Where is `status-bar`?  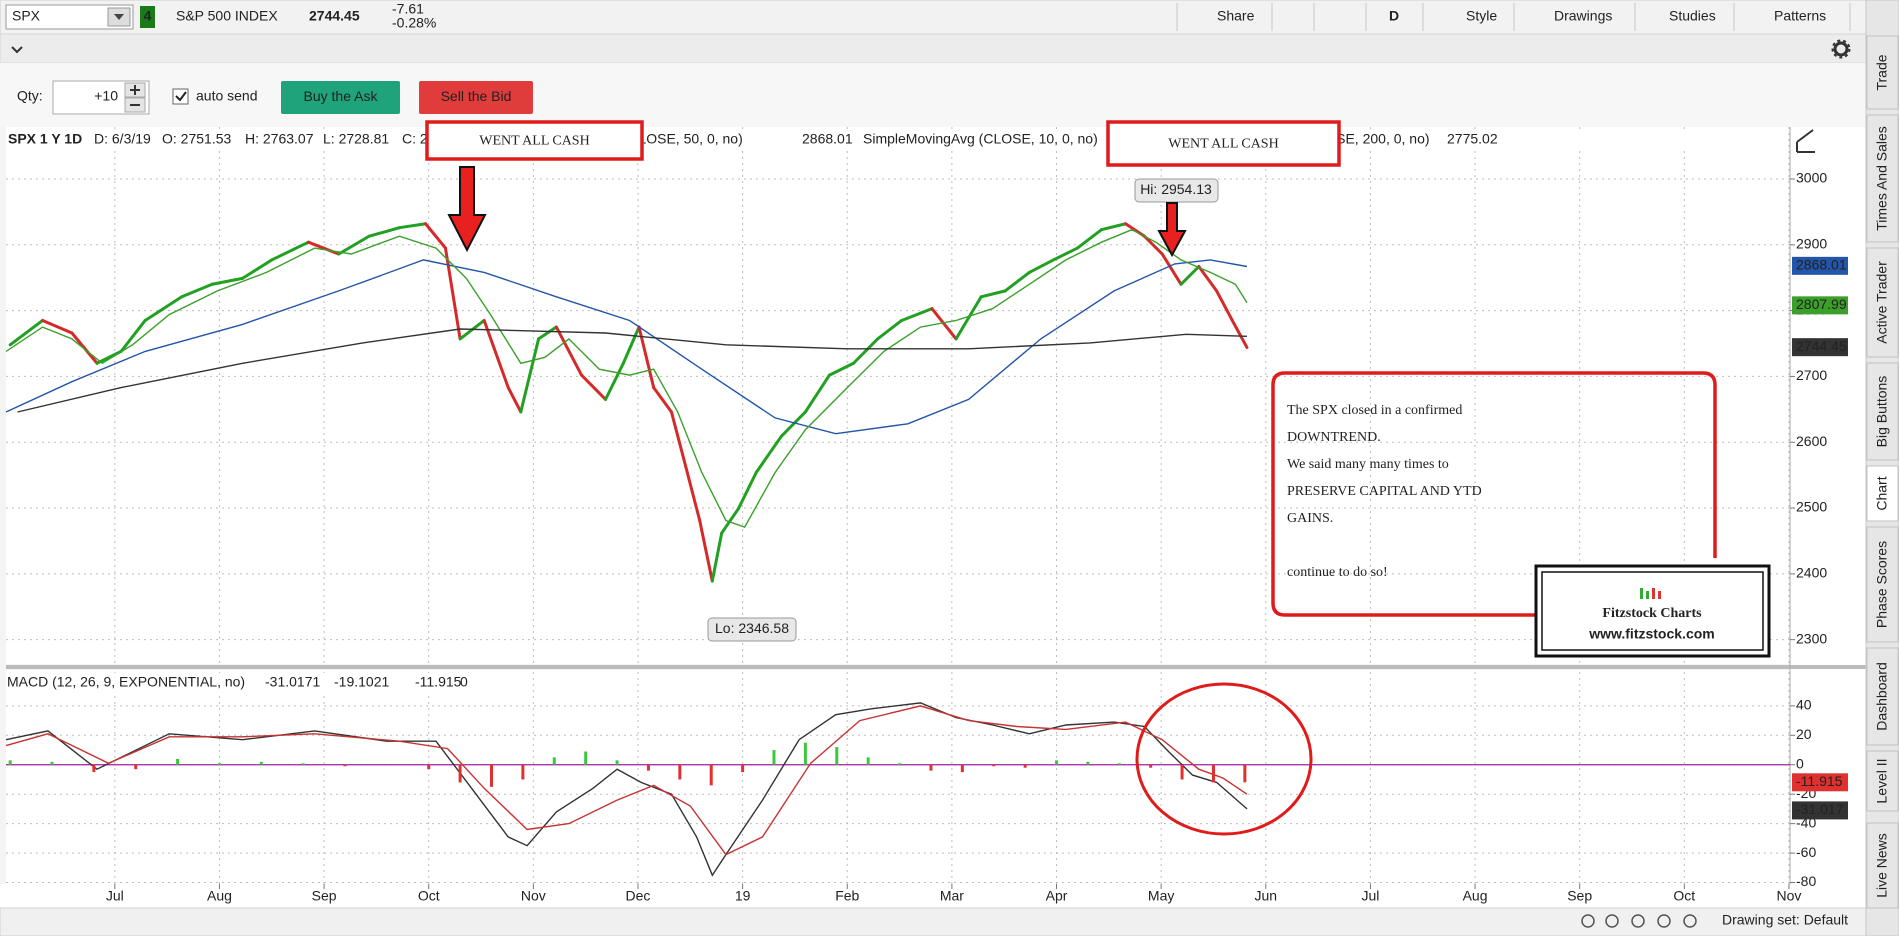
status-bar is located at coordinates (933, 921).